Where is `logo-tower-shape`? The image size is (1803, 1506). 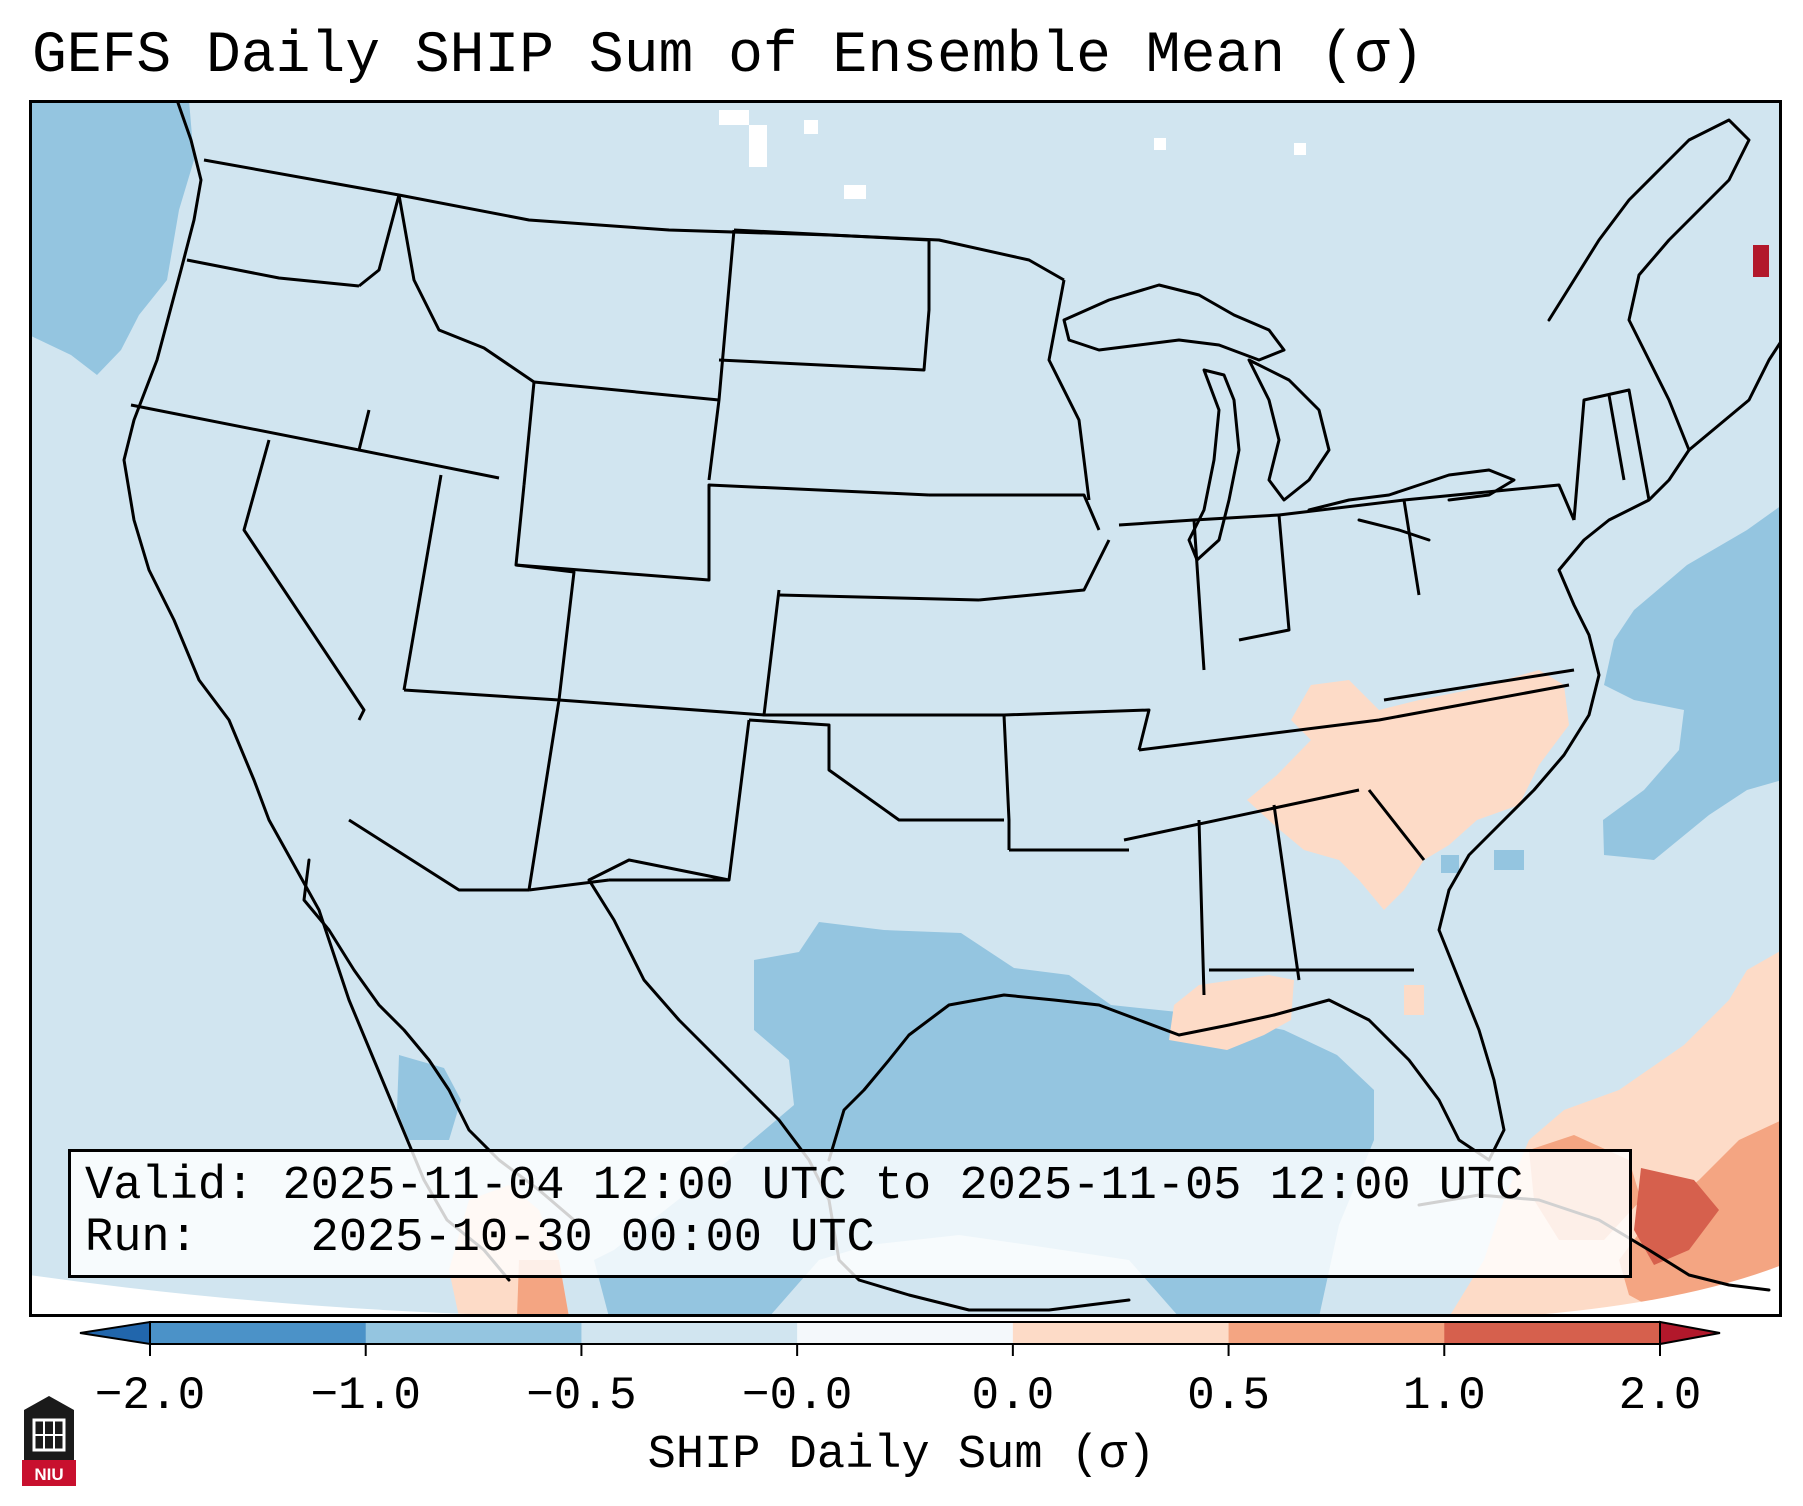
logo-tower-shape is located at coordinates (49, 1429).